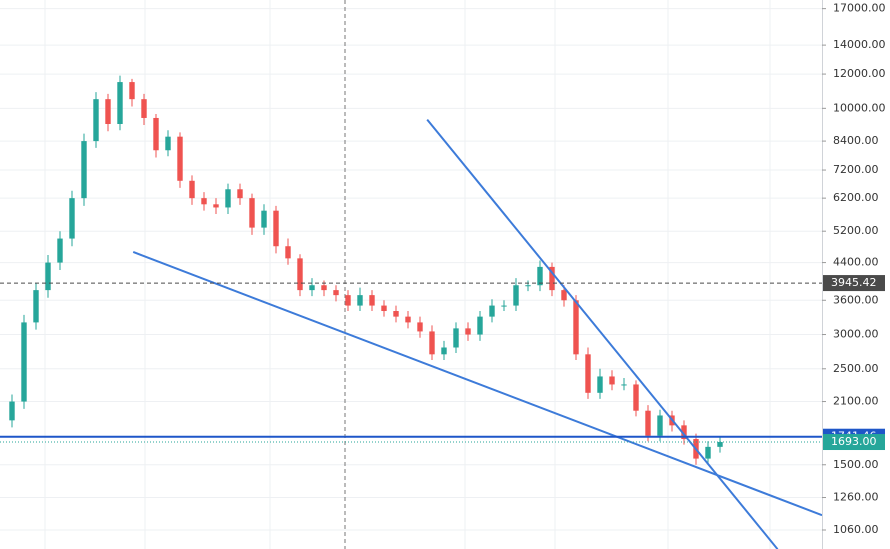  What do you see at coordinates (856, 401) in the screenshot?
I see `y-tick-label: 2100.00` at bounding box center [856, 401].